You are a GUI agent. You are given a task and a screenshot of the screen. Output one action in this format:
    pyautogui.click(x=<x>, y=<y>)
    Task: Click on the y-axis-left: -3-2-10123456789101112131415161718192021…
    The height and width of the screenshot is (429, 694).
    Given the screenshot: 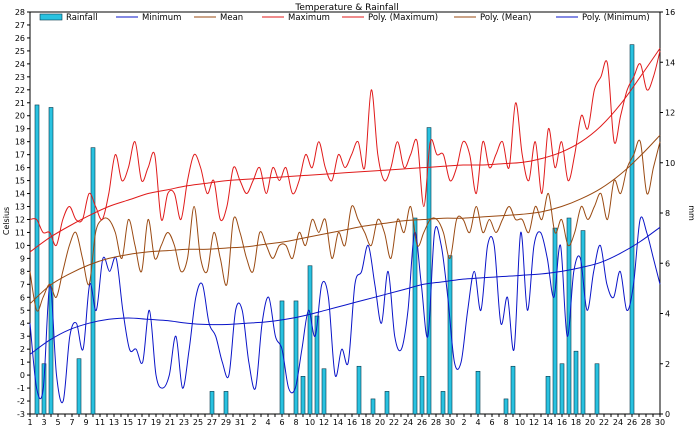 What is the action you would take?
    pyautogui.click(x=22, y=213)
    